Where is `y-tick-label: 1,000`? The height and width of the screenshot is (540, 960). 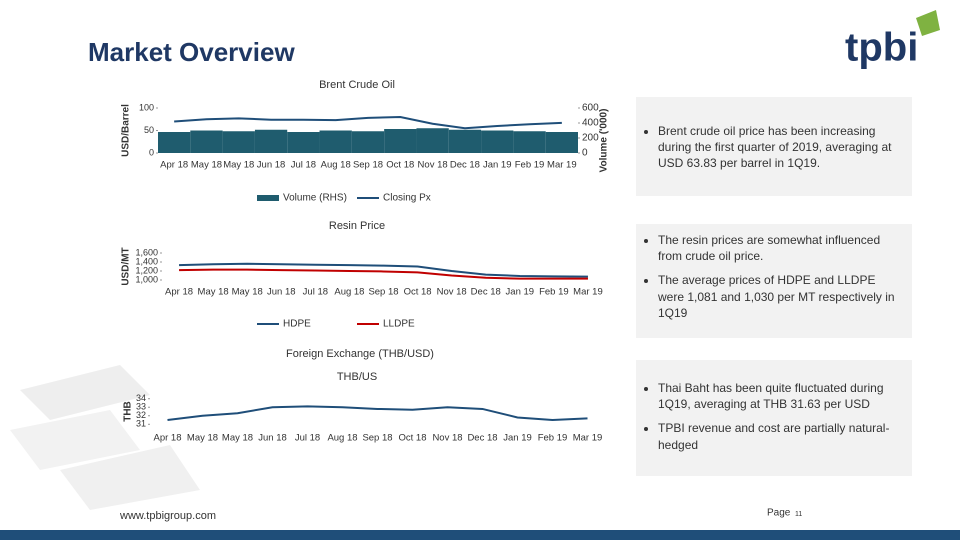 y-tick-label: 1,000 is located at coordinates (146, 279).